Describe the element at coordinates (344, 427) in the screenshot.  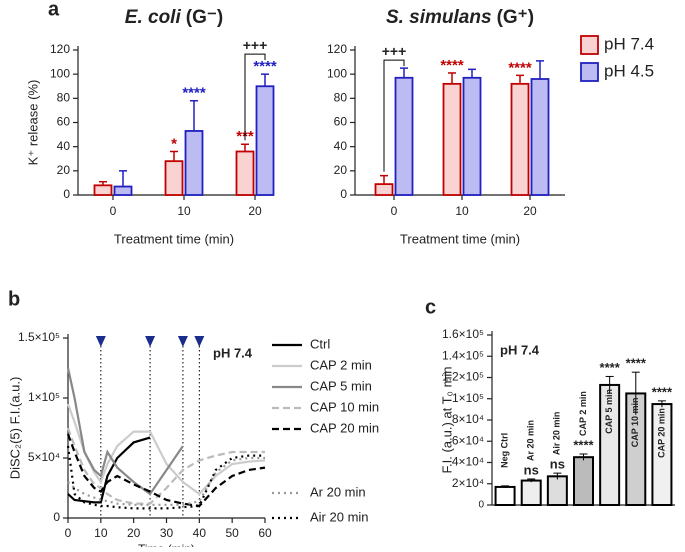
I see `legend-label: CAP 20 min` at that location.